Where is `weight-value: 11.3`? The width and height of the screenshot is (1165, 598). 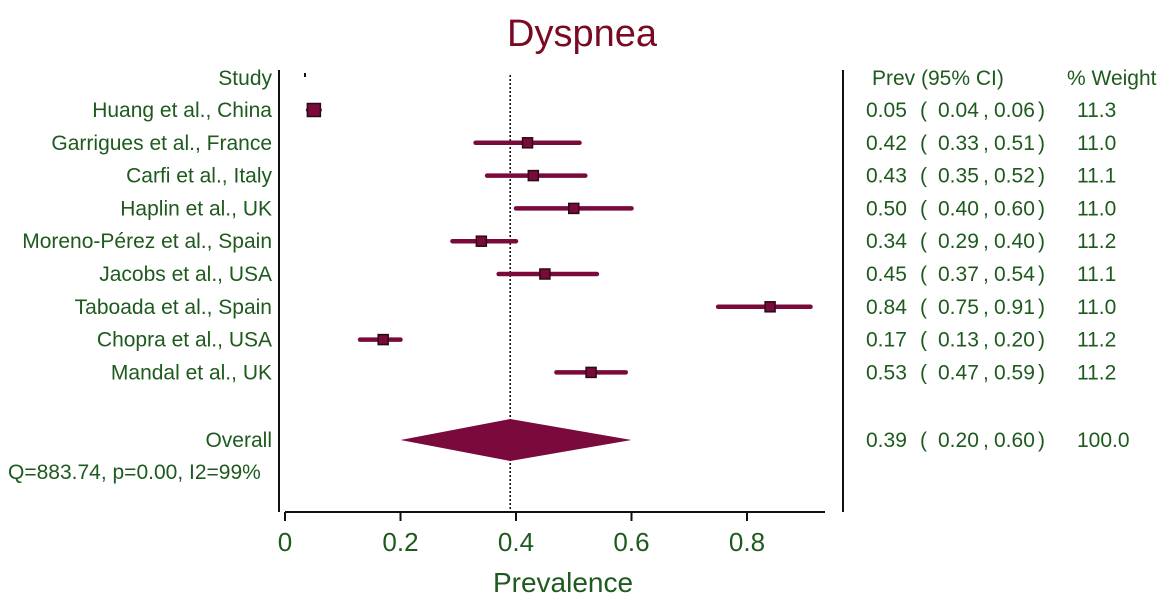
weight-value: 11.3 is located at coordinates (1096, 110).